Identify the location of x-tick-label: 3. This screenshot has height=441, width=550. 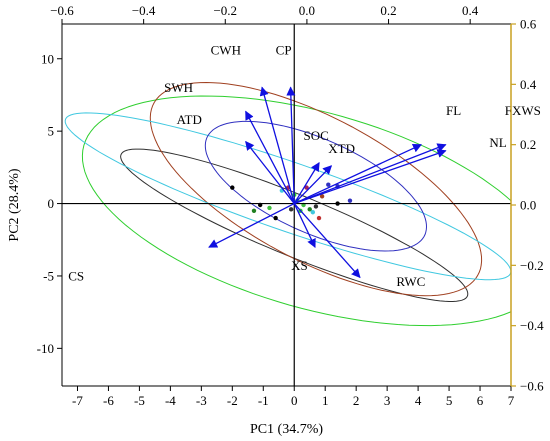
(387, 400).